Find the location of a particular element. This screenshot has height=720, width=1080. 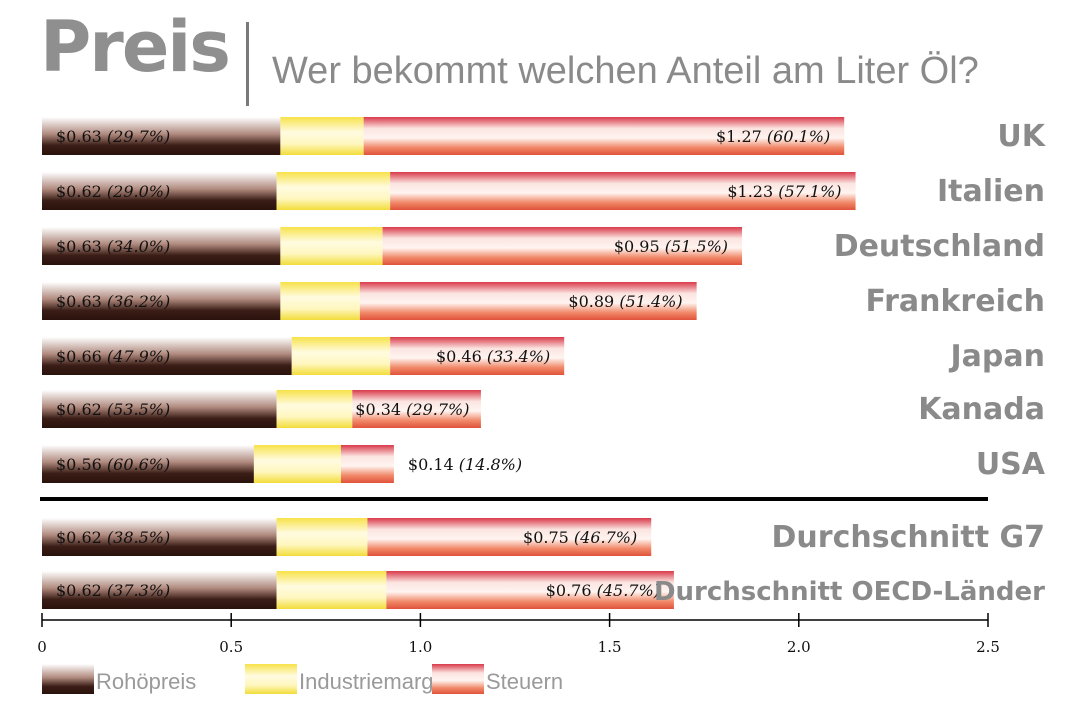

value-label-italien-rohoepreis: $0.62 (29.0%) is located at coordinates (113, 191).